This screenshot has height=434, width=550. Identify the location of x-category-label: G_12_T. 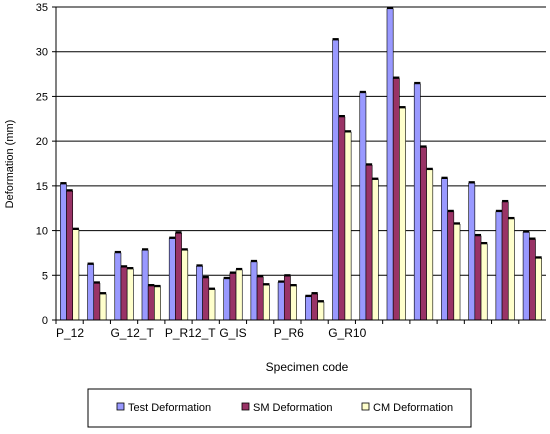
(132, 333).